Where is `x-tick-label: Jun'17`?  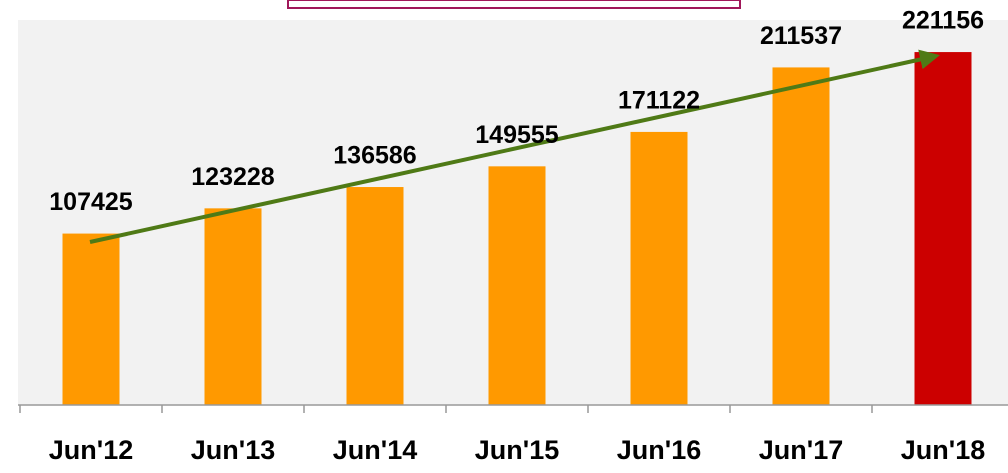
x-tick-label: Jun'17 is located at coordinates (801, 450).